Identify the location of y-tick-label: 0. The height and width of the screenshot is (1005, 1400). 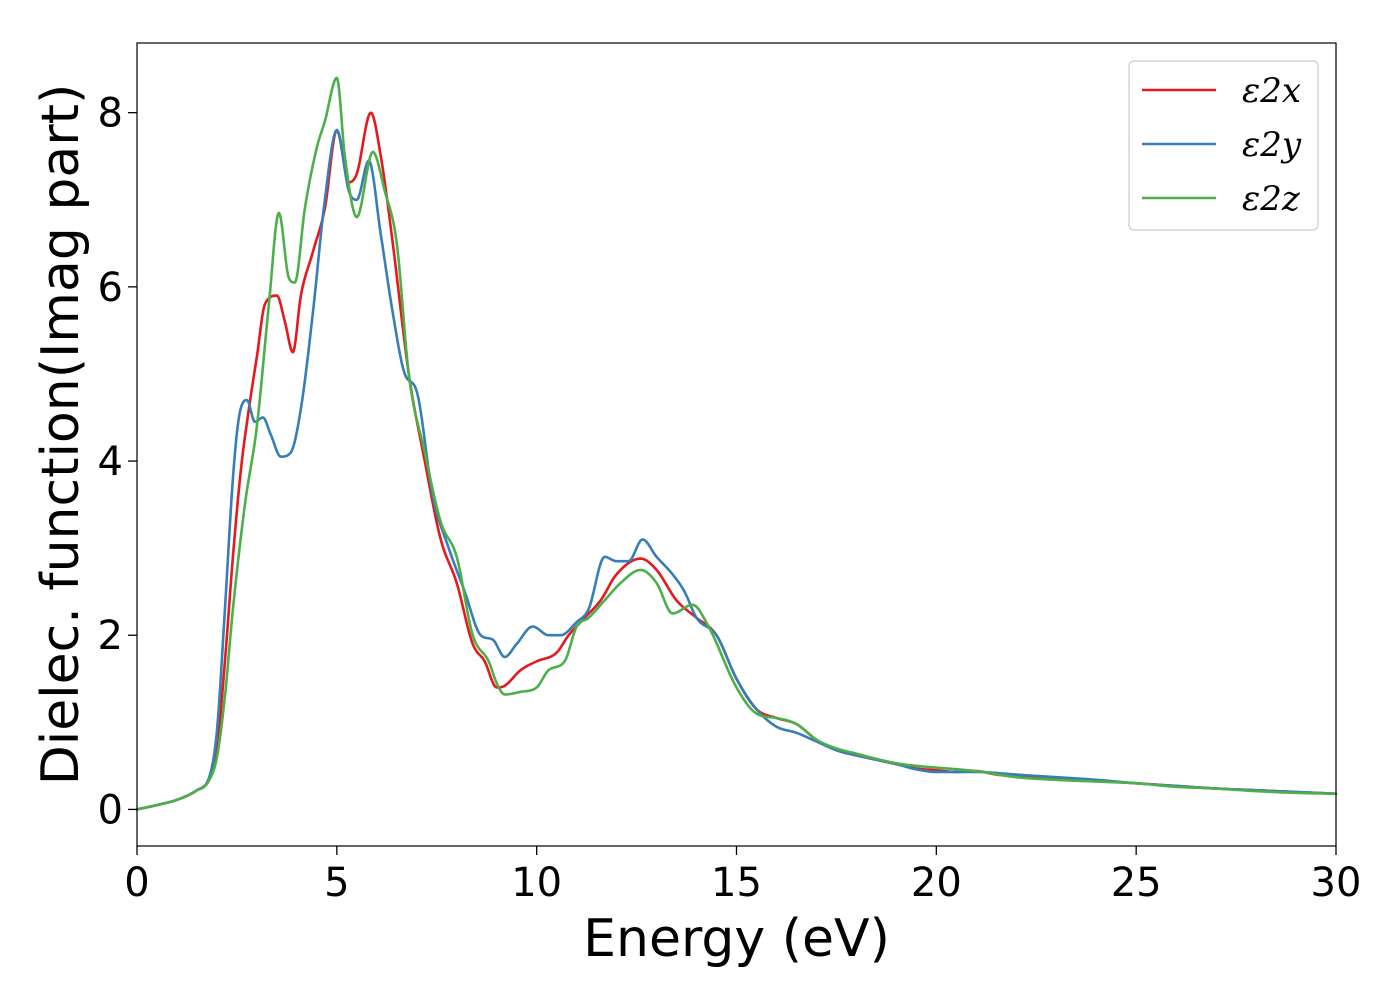
(110, 810).